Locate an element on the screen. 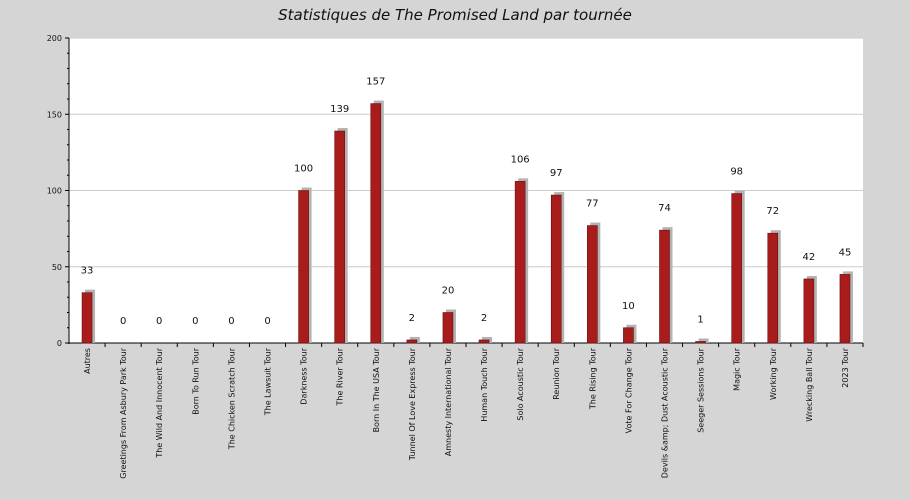  data-label: 72 is located at coordinates (772, 211).